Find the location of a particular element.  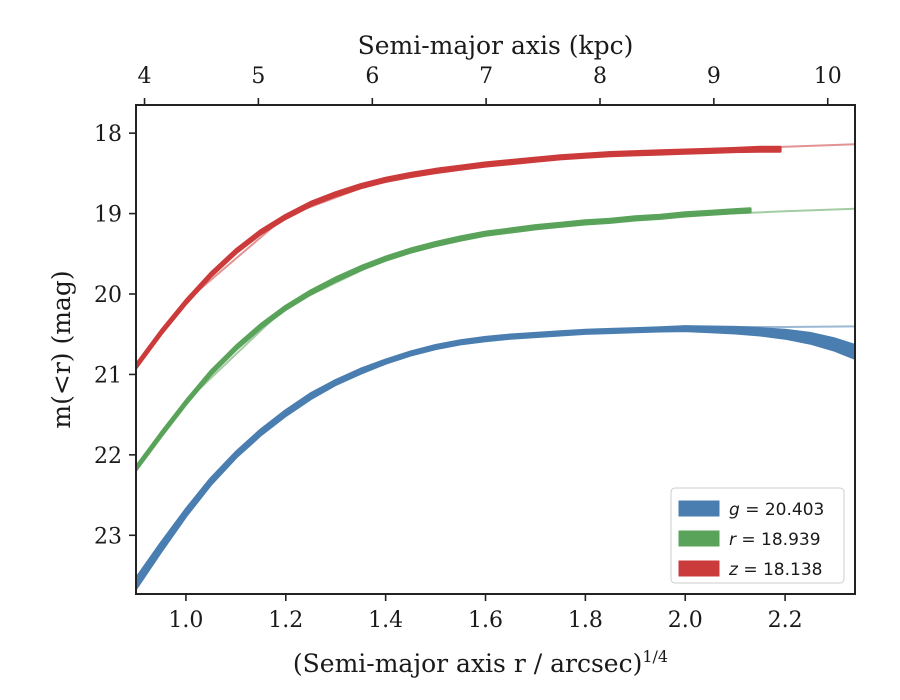

x-tick-label: 1.0 is located at coordinates (185, 620).